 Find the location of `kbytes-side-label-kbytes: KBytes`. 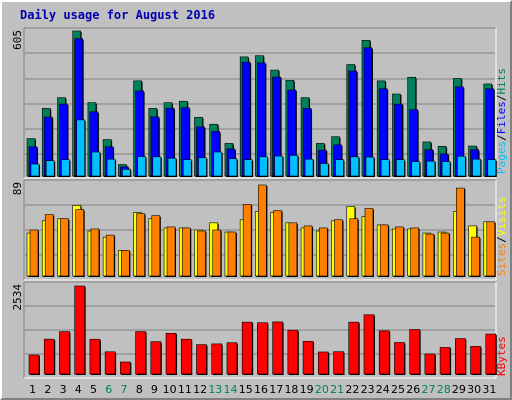

kbytes-side-label-kbytes: KBytes is located at coordinates (501, 356).